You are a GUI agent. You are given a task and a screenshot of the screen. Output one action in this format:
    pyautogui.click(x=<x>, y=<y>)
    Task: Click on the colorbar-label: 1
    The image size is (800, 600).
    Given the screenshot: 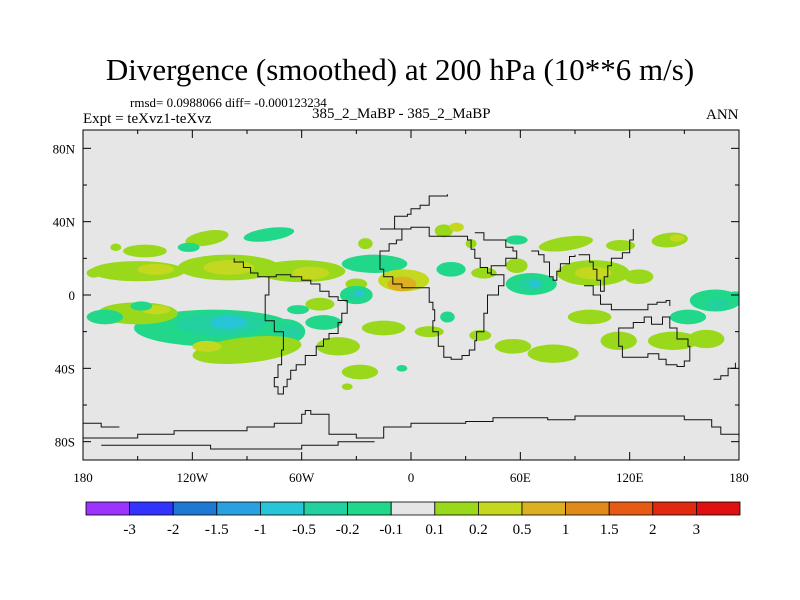 What is the action you would take?
    pyautogui.click(x=566, y=530)
    